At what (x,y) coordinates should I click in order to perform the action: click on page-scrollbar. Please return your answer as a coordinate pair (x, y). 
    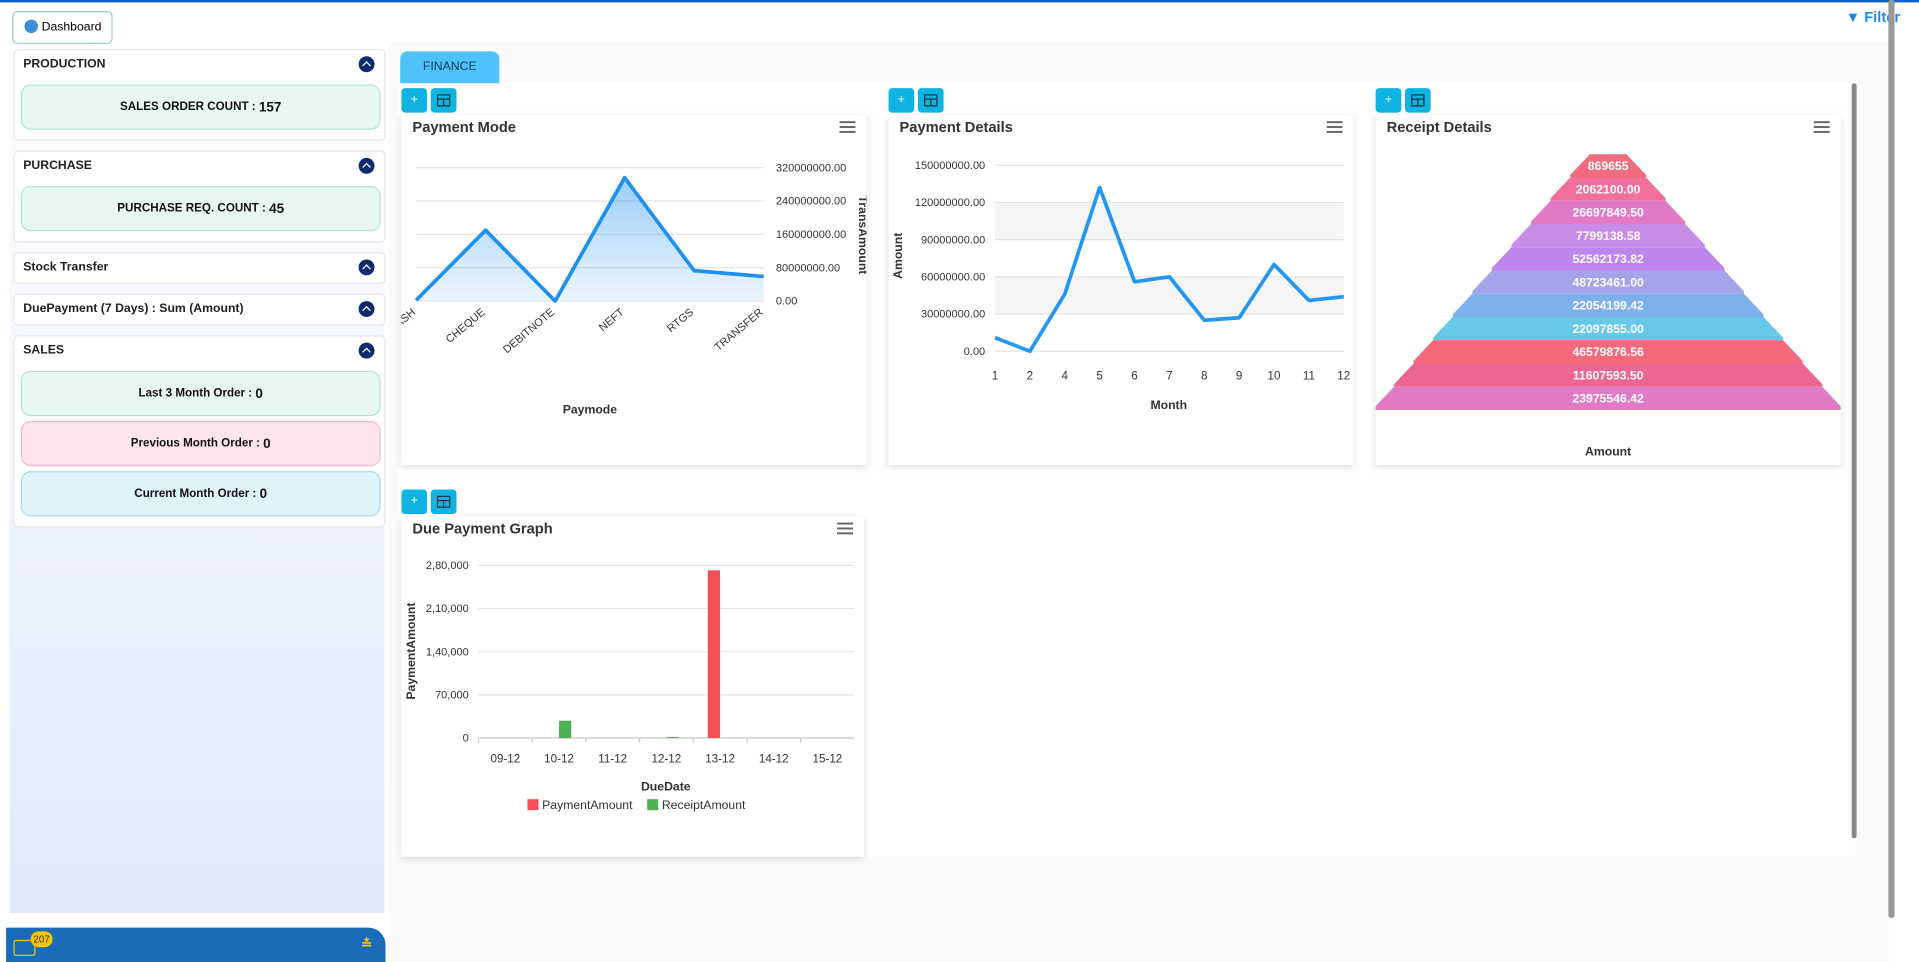
    Looking at the image, I should click on (1891, 459).